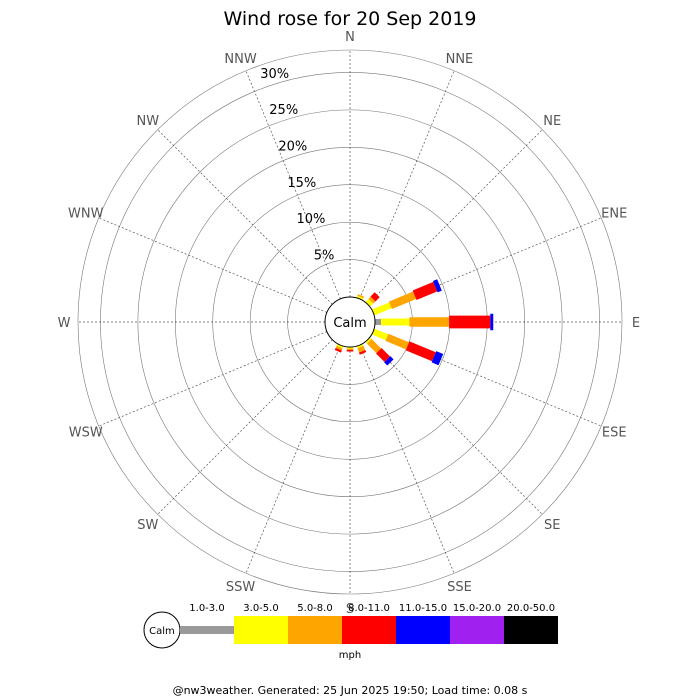  I want to click on calm-circle: Calm, so click(350, 322).